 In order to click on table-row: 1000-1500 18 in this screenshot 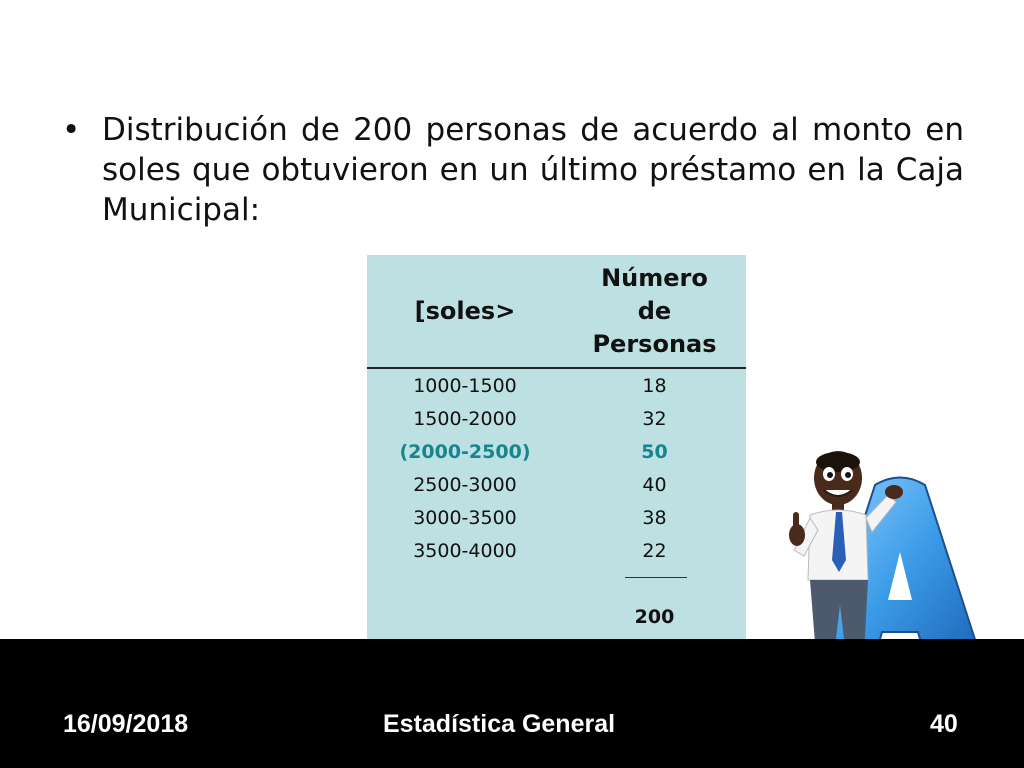, I will do `click(556, 386)`.